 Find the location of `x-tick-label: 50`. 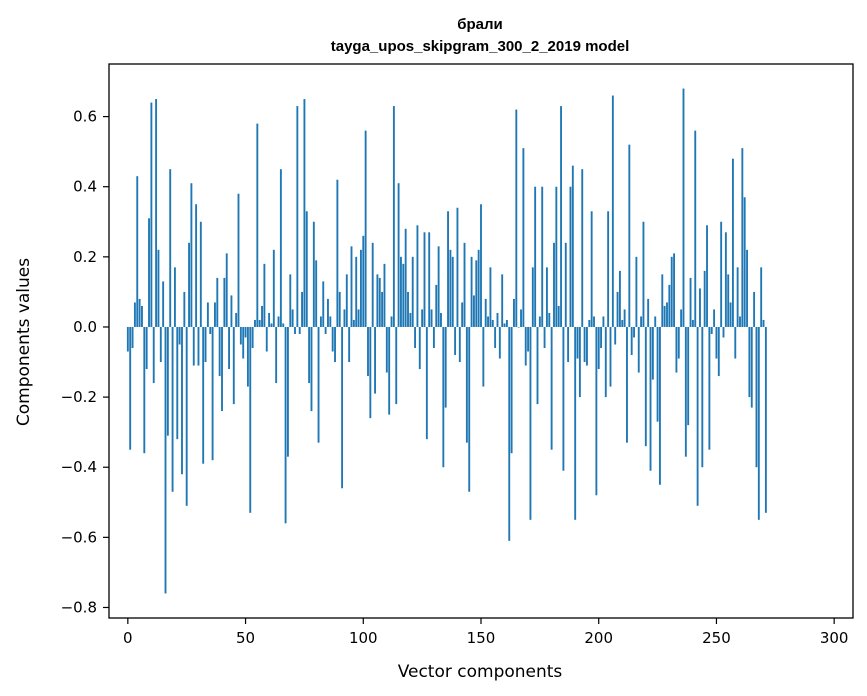

x-tick-label: 50 is located at coordinates (245, 638).